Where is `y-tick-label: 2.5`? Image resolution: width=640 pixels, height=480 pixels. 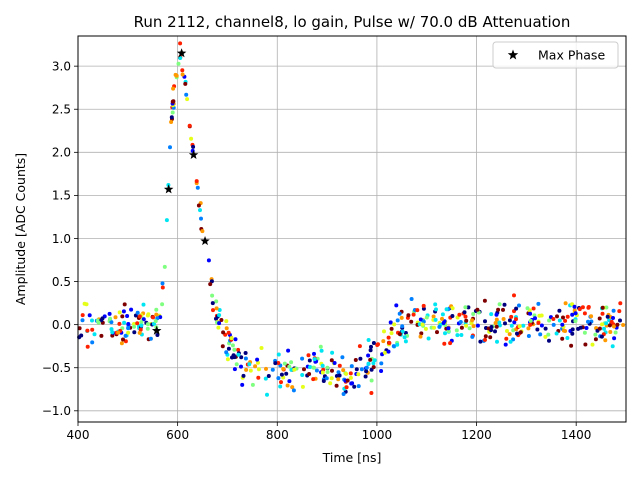 y-tick-label: 2.5 is located at coordinates (61, 110).